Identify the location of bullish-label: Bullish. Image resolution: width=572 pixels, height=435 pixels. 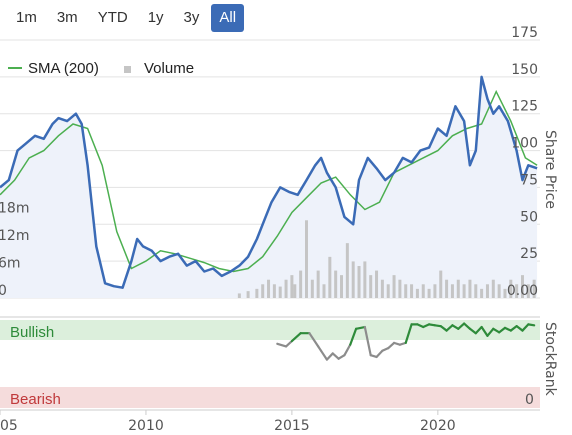
(32, 332).